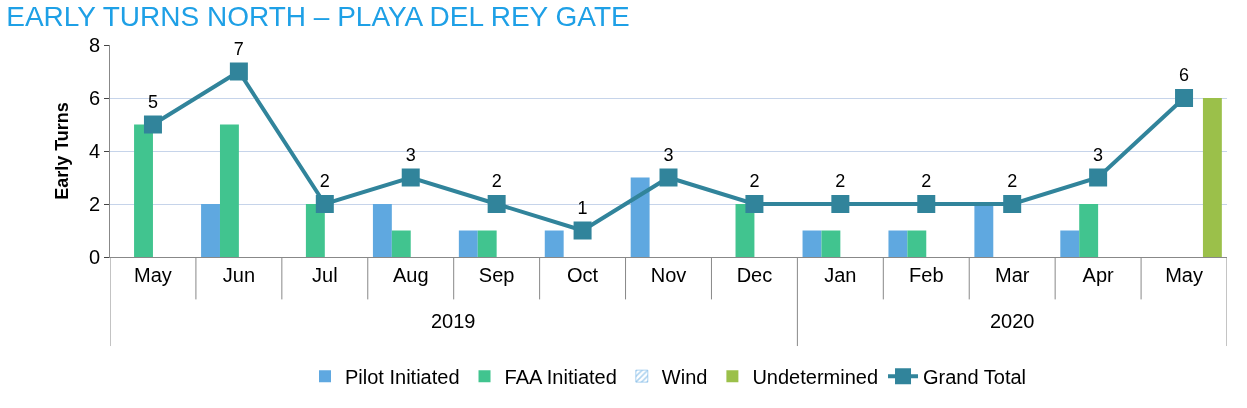 This screenshot has width=1247, height=408. What do you see at coordinates (815, 376) in the screenshot?
I see `legend-label: Undetermined` at bounding box center [815, 376].